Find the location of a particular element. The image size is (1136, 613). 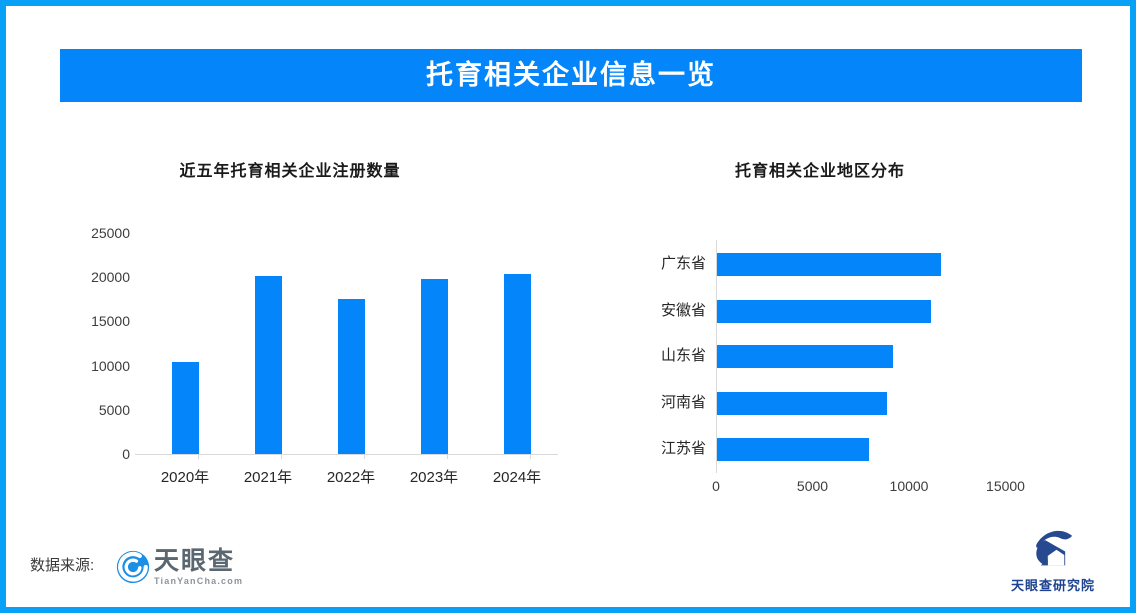

y-axis-category-label: 山东省 is located at coordinates (683, 355).